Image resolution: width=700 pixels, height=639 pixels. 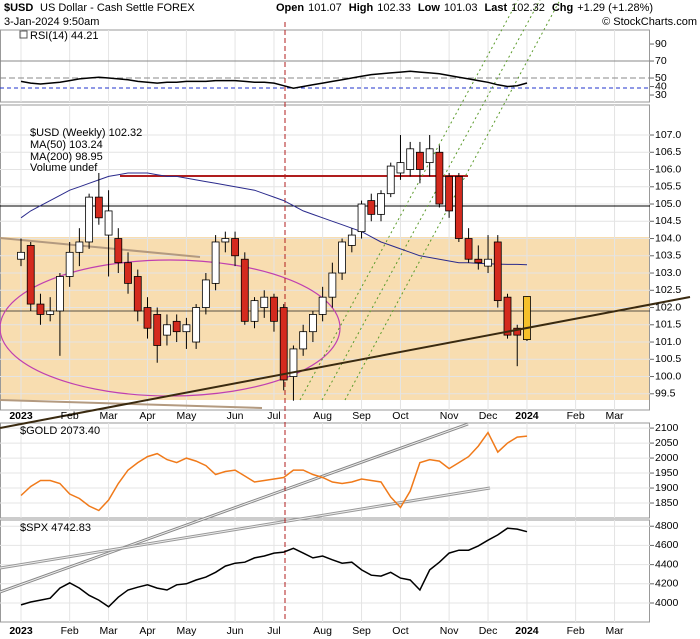 What do you see at coordinates (117, 8) in the screenshot?
I see `instrument-name: US Dollar - Cash Settle FOREX` at bounding box center [117, 8].